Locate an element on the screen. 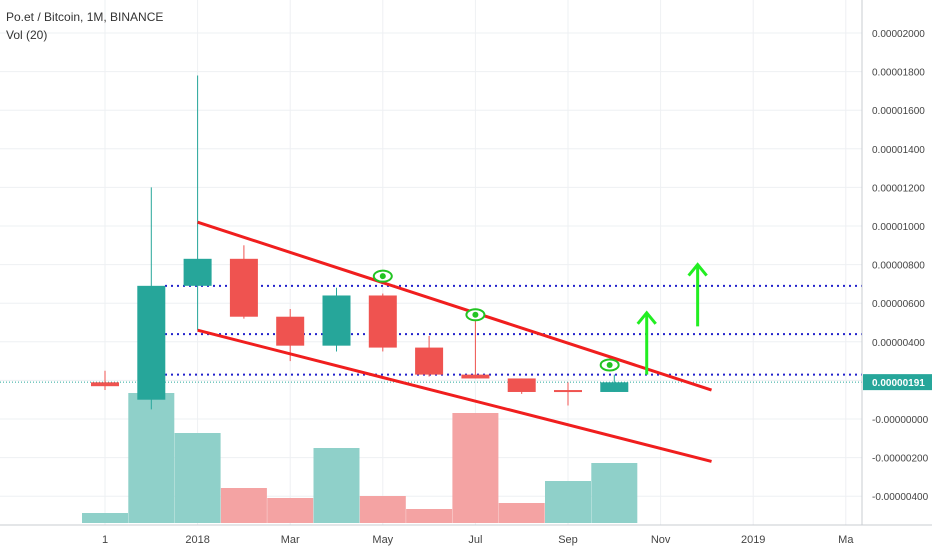  x-tick-label: 1 is located at coordinates (105, 540).